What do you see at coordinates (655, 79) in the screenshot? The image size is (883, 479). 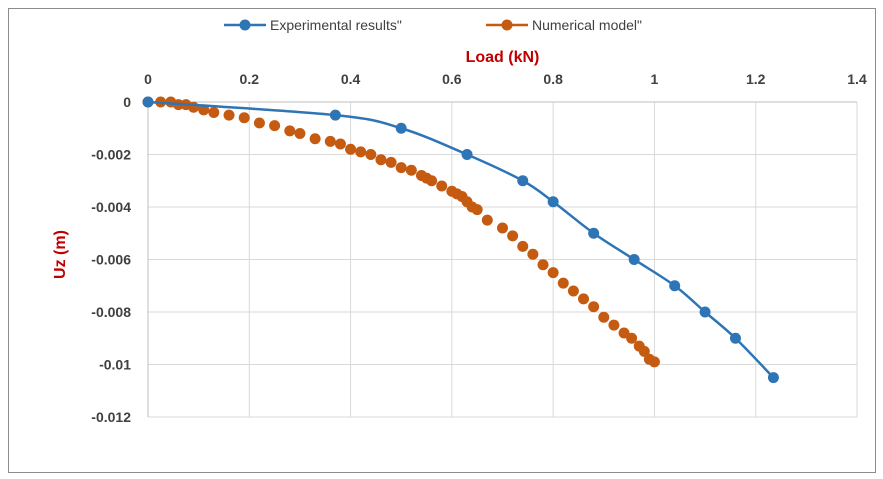 I see `x-tick-label: 1` at bounding box center [655, 79].